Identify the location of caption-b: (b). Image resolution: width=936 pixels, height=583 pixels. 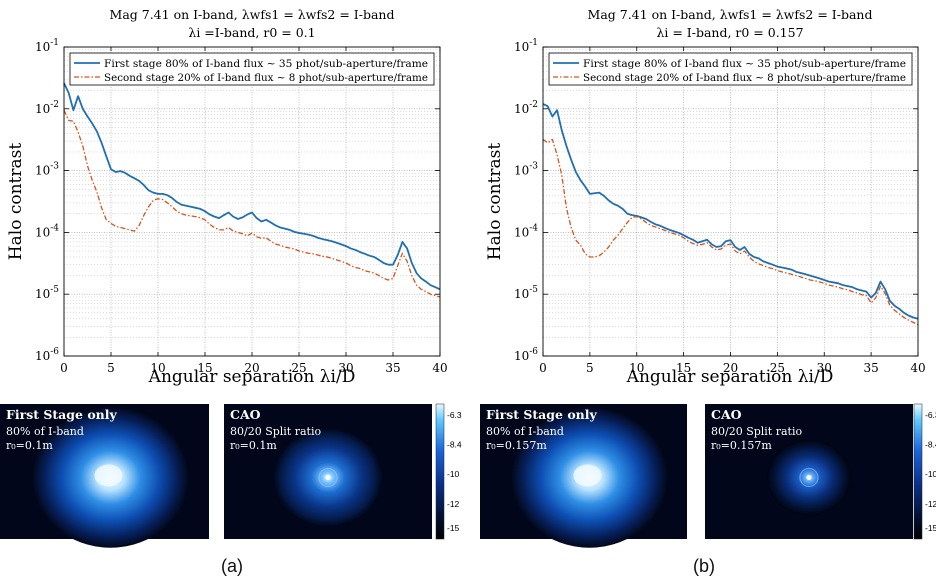
(704, 566).